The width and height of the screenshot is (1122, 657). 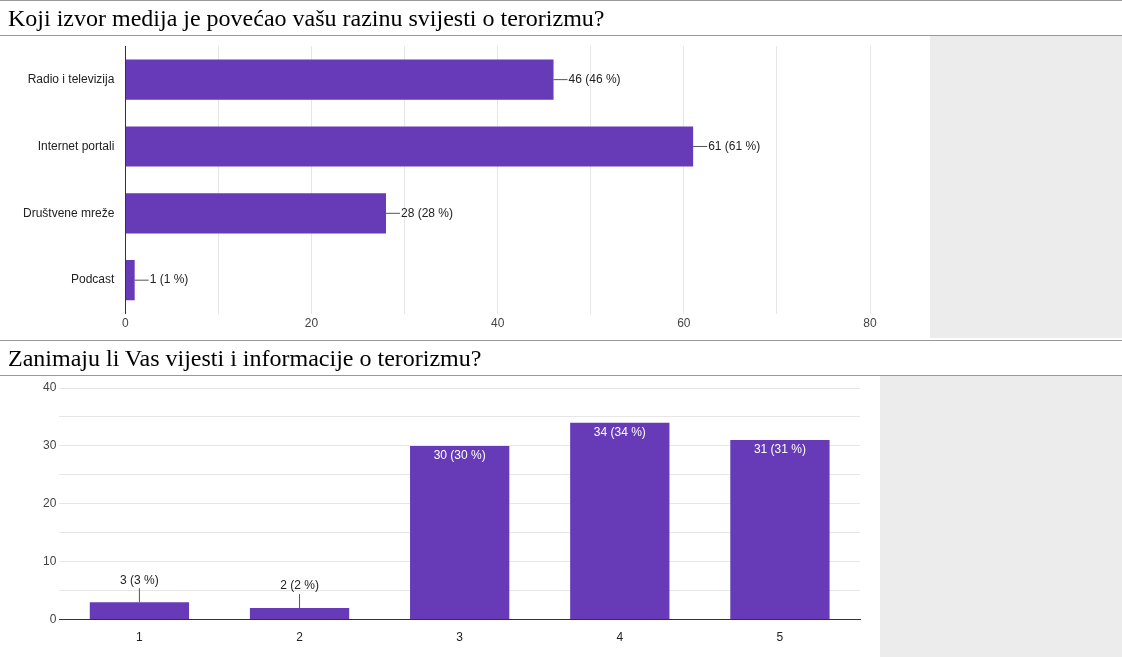 What do you see at coordinates (684, 323) in the screenshot?
I see `x-tick-label: 60` at bounding box center [684, 323].